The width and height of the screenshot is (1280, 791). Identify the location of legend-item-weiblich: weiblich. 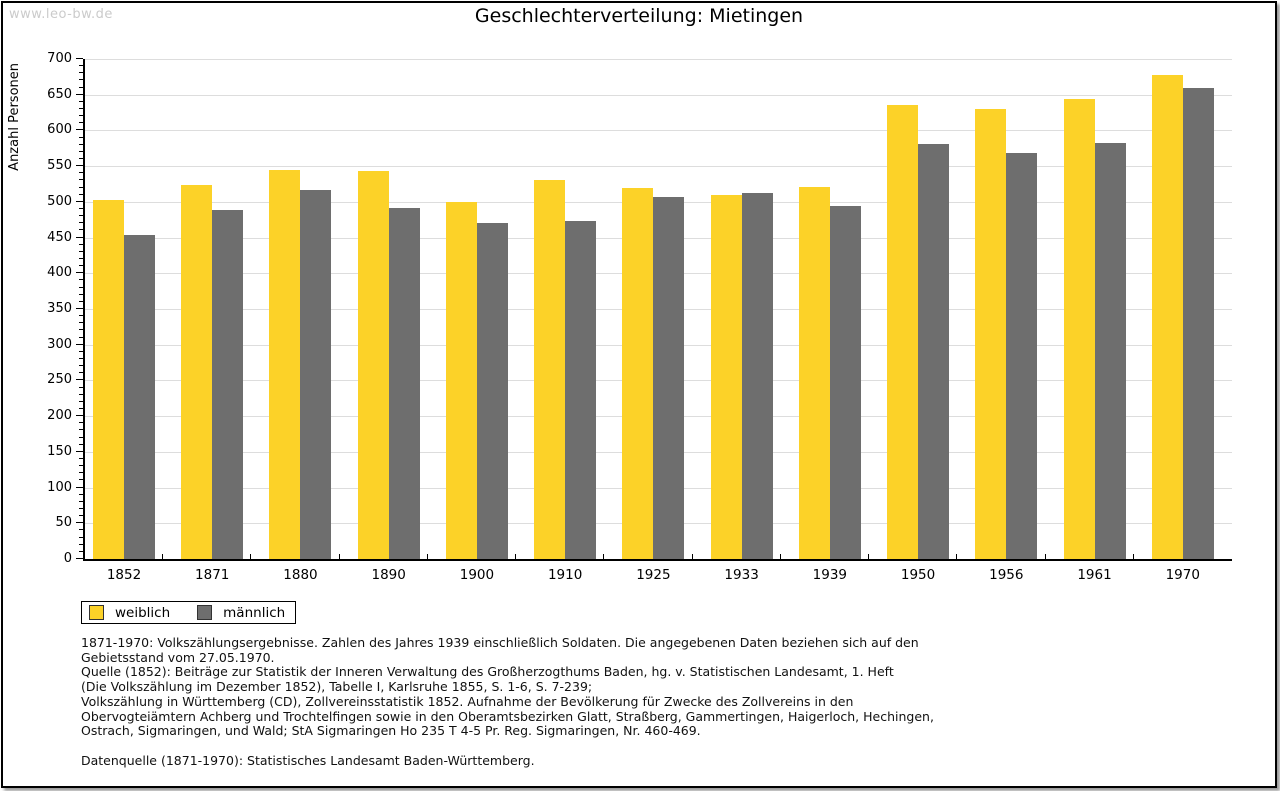
(129, 613).